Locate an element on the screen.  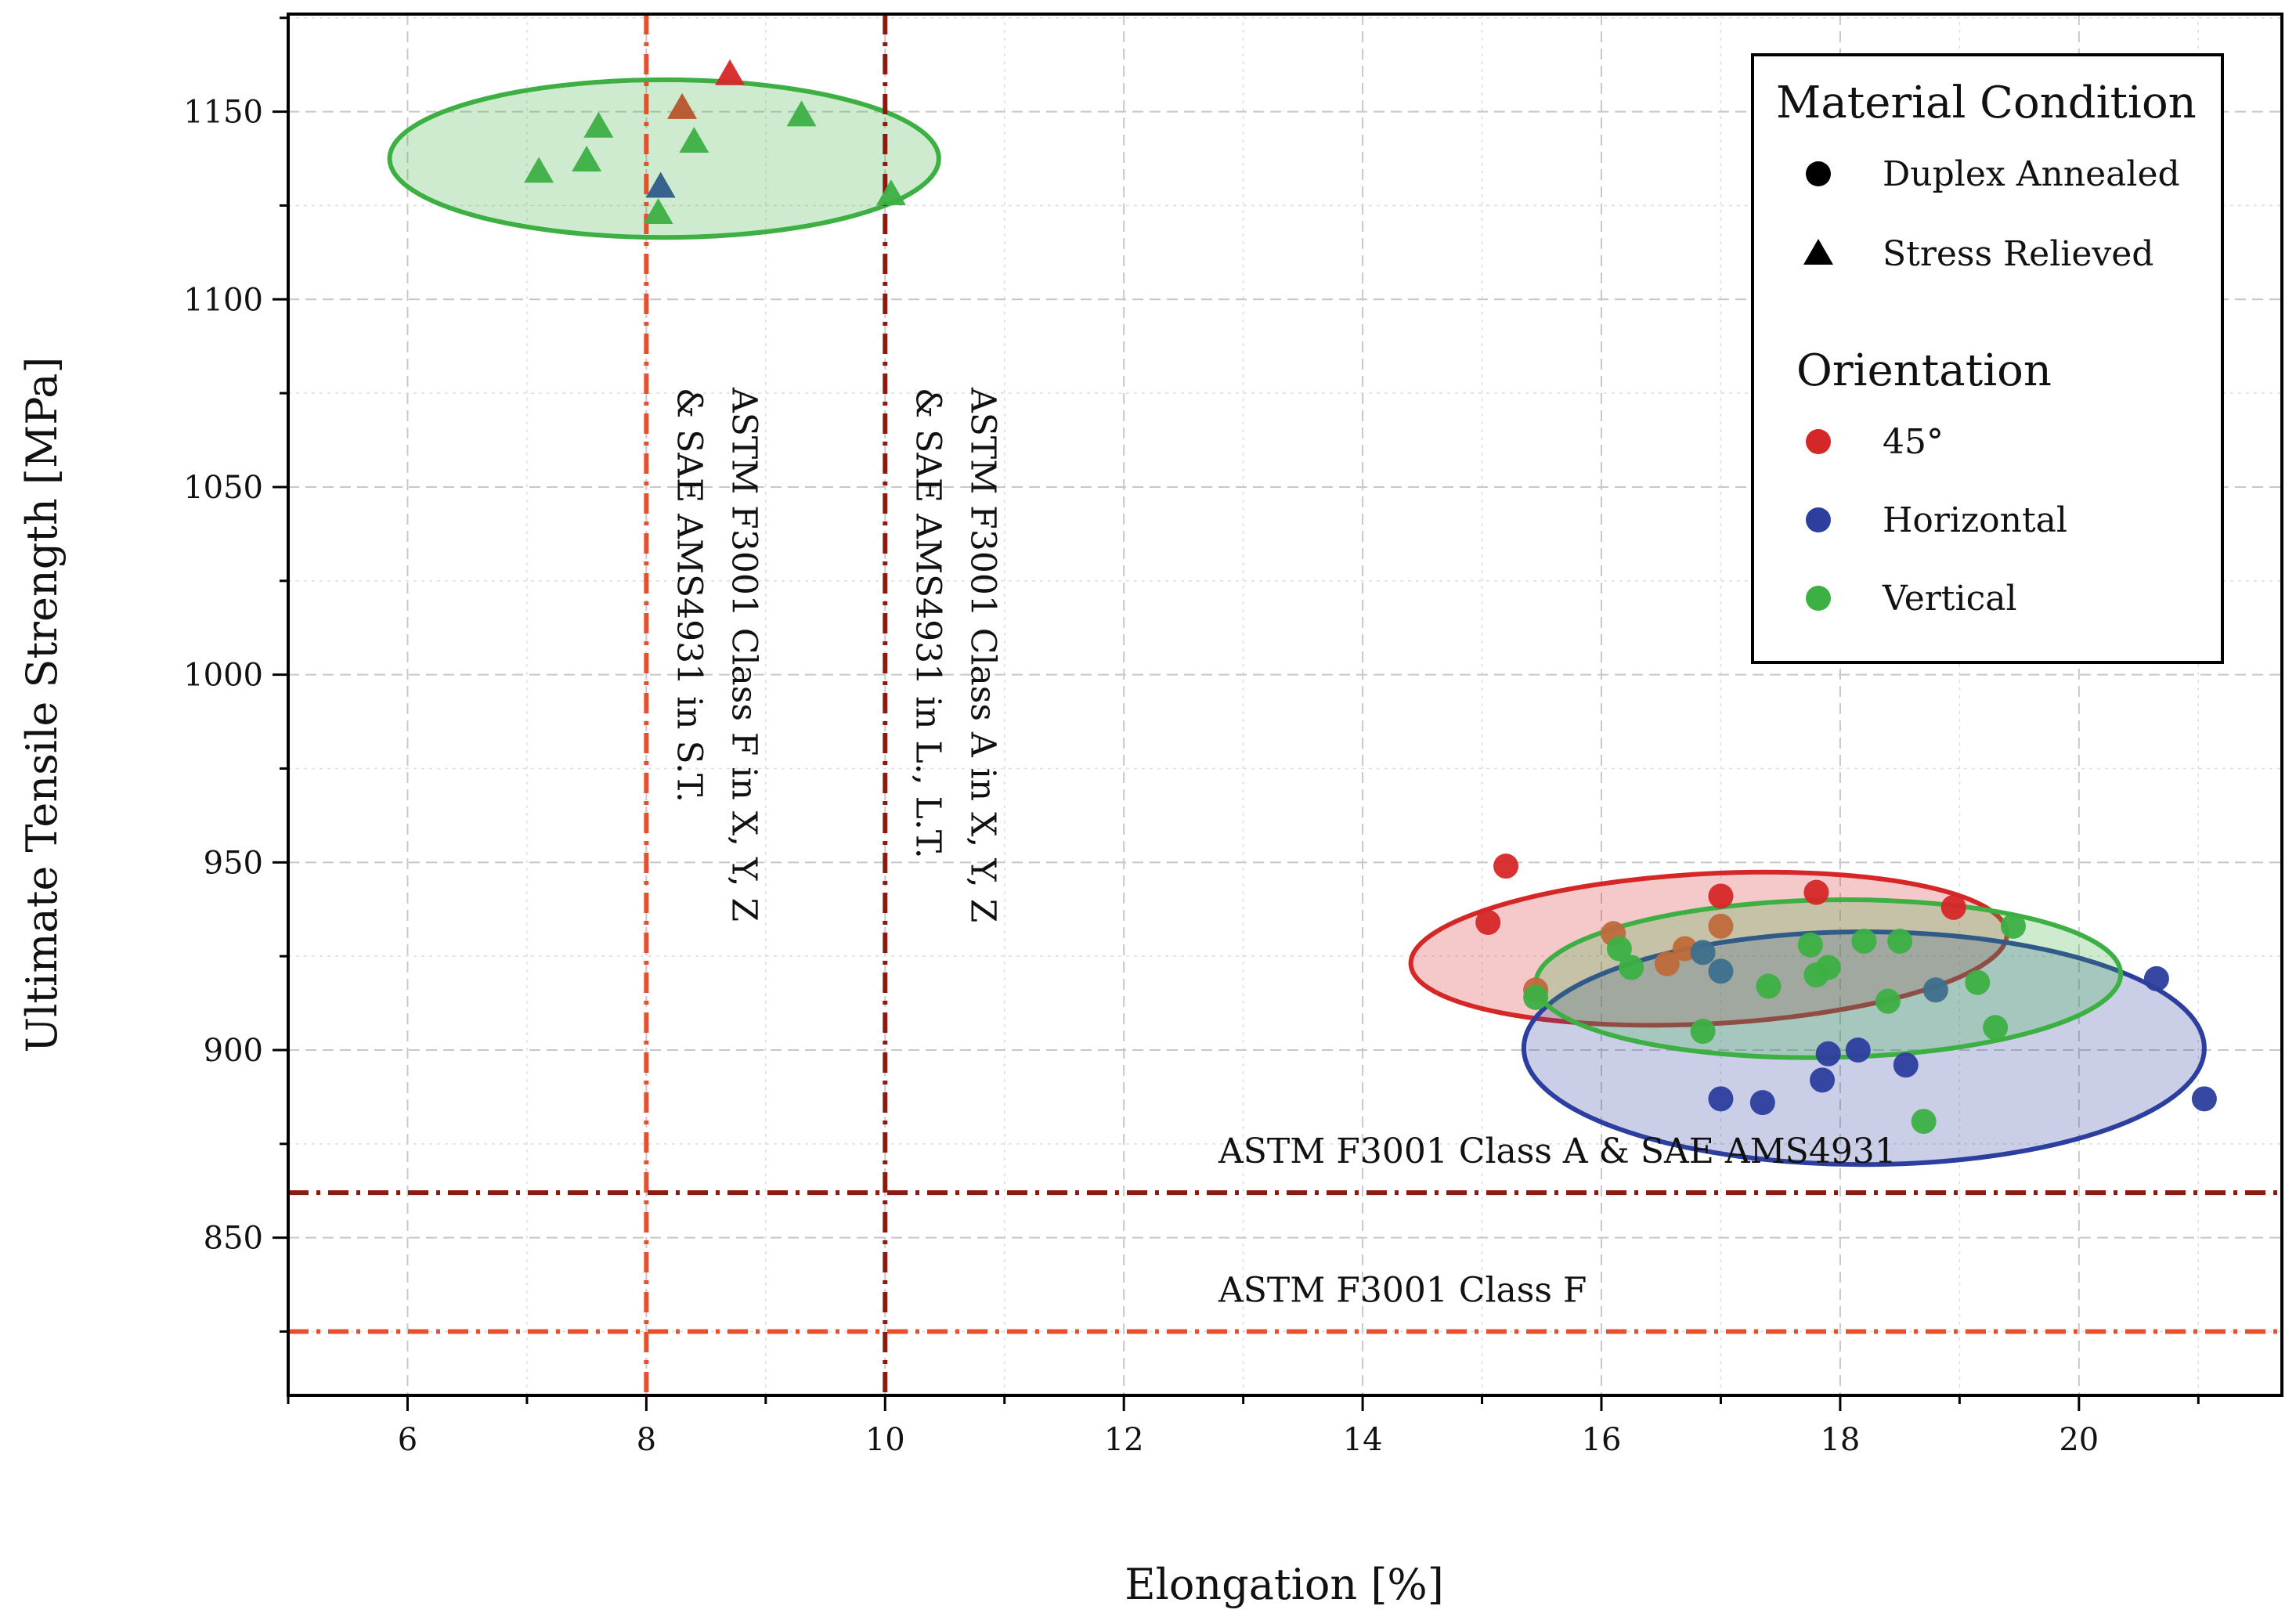
legend-label: Vertical is located at coordinates (1949, 599).